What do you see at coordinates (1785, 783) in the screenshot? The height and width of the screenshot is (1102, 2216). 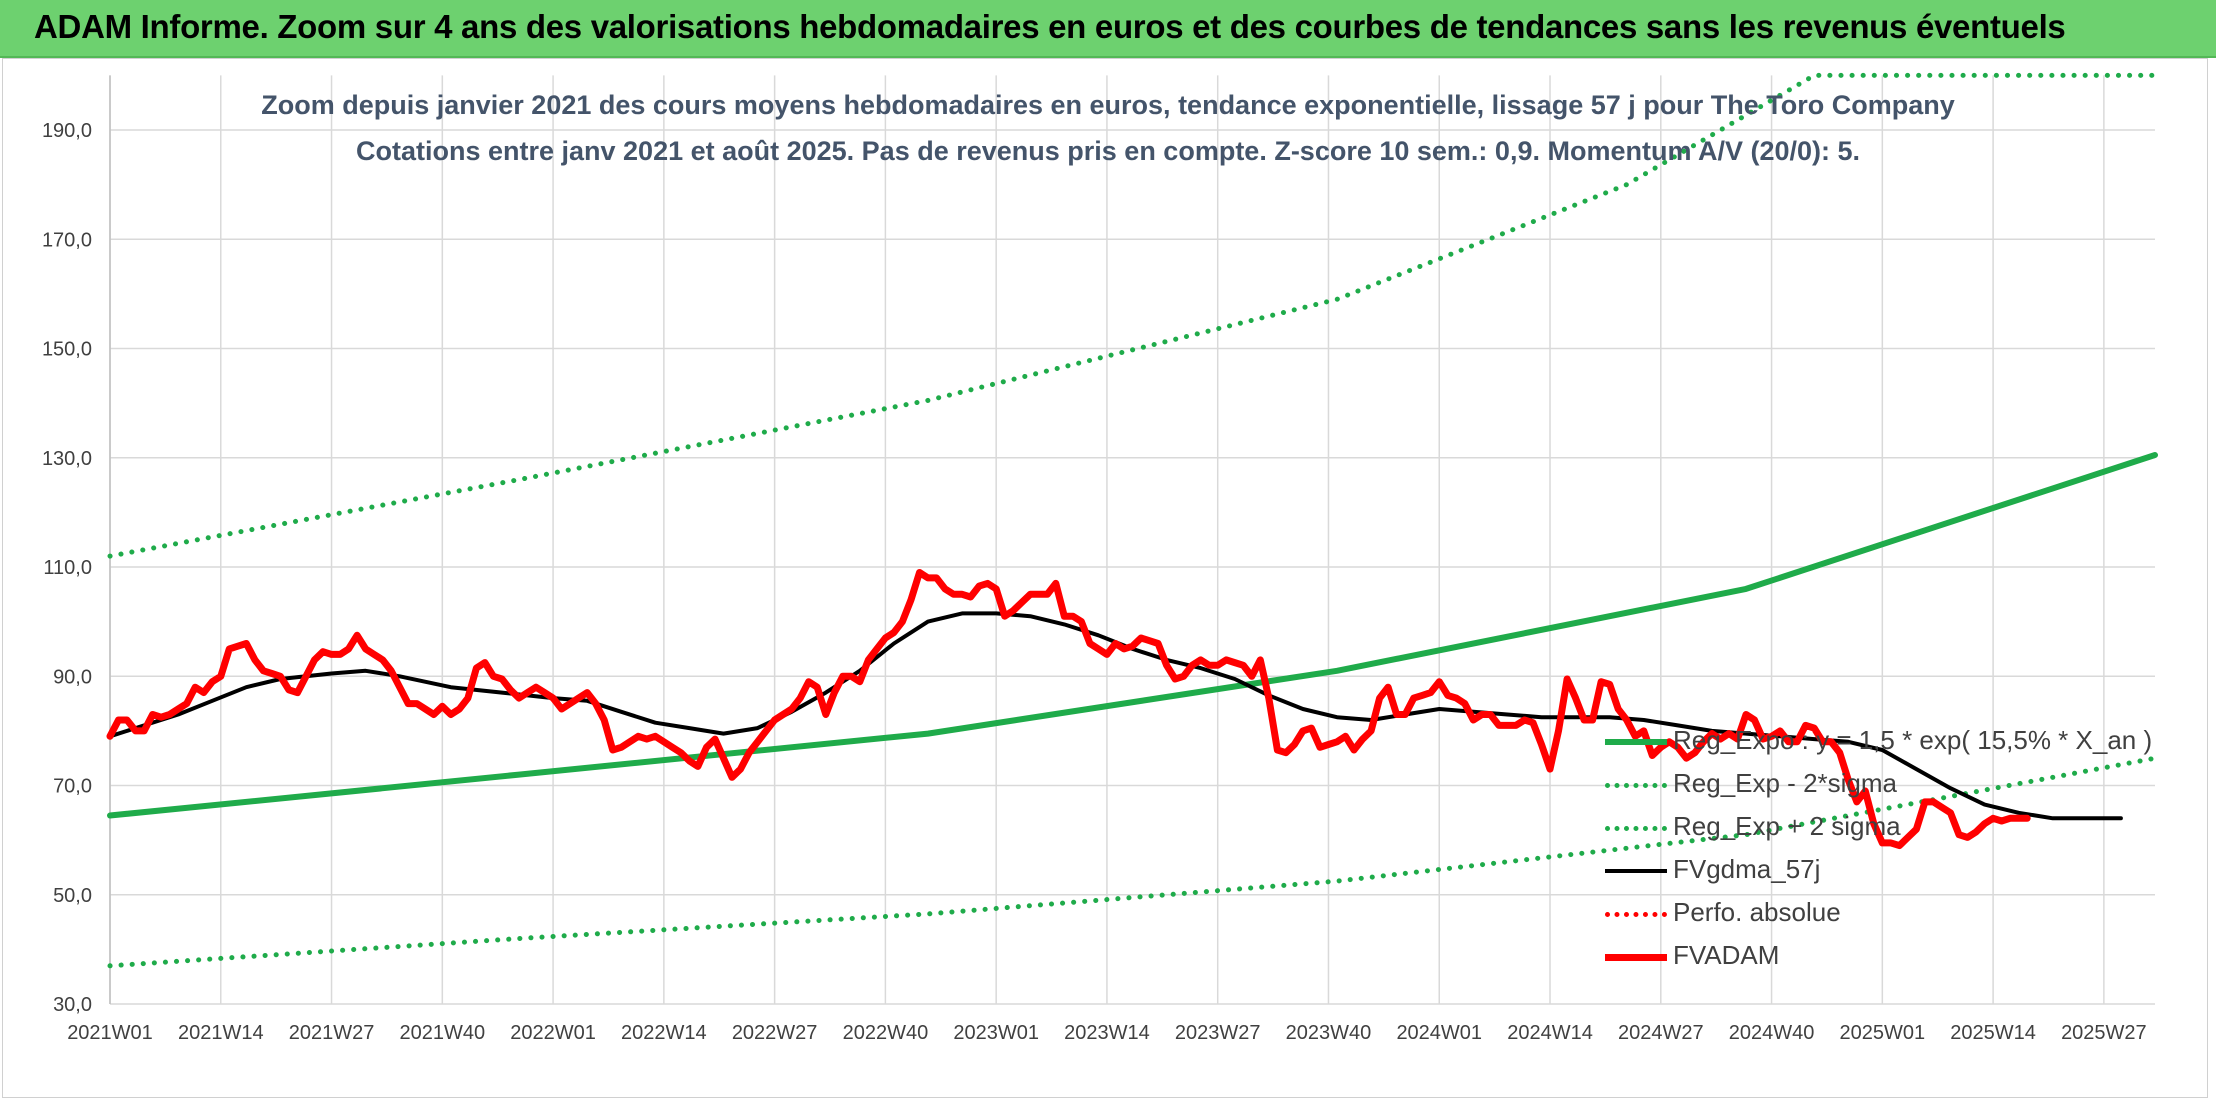 I see `legend-label: Reg_Exp - 2*sigma` at bounding box center [1785, 783].